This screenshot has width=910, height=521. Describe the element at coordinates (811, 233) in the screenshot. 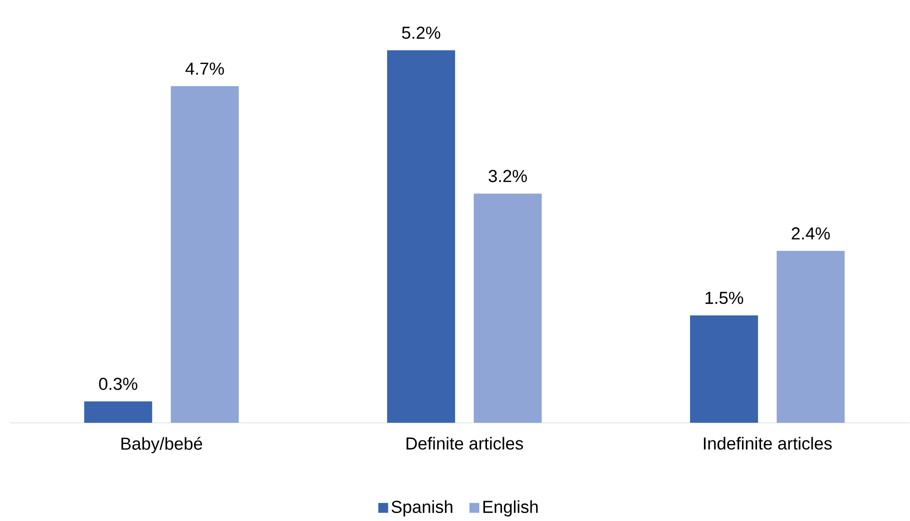

I see `data-label: 2.4%` at that location.